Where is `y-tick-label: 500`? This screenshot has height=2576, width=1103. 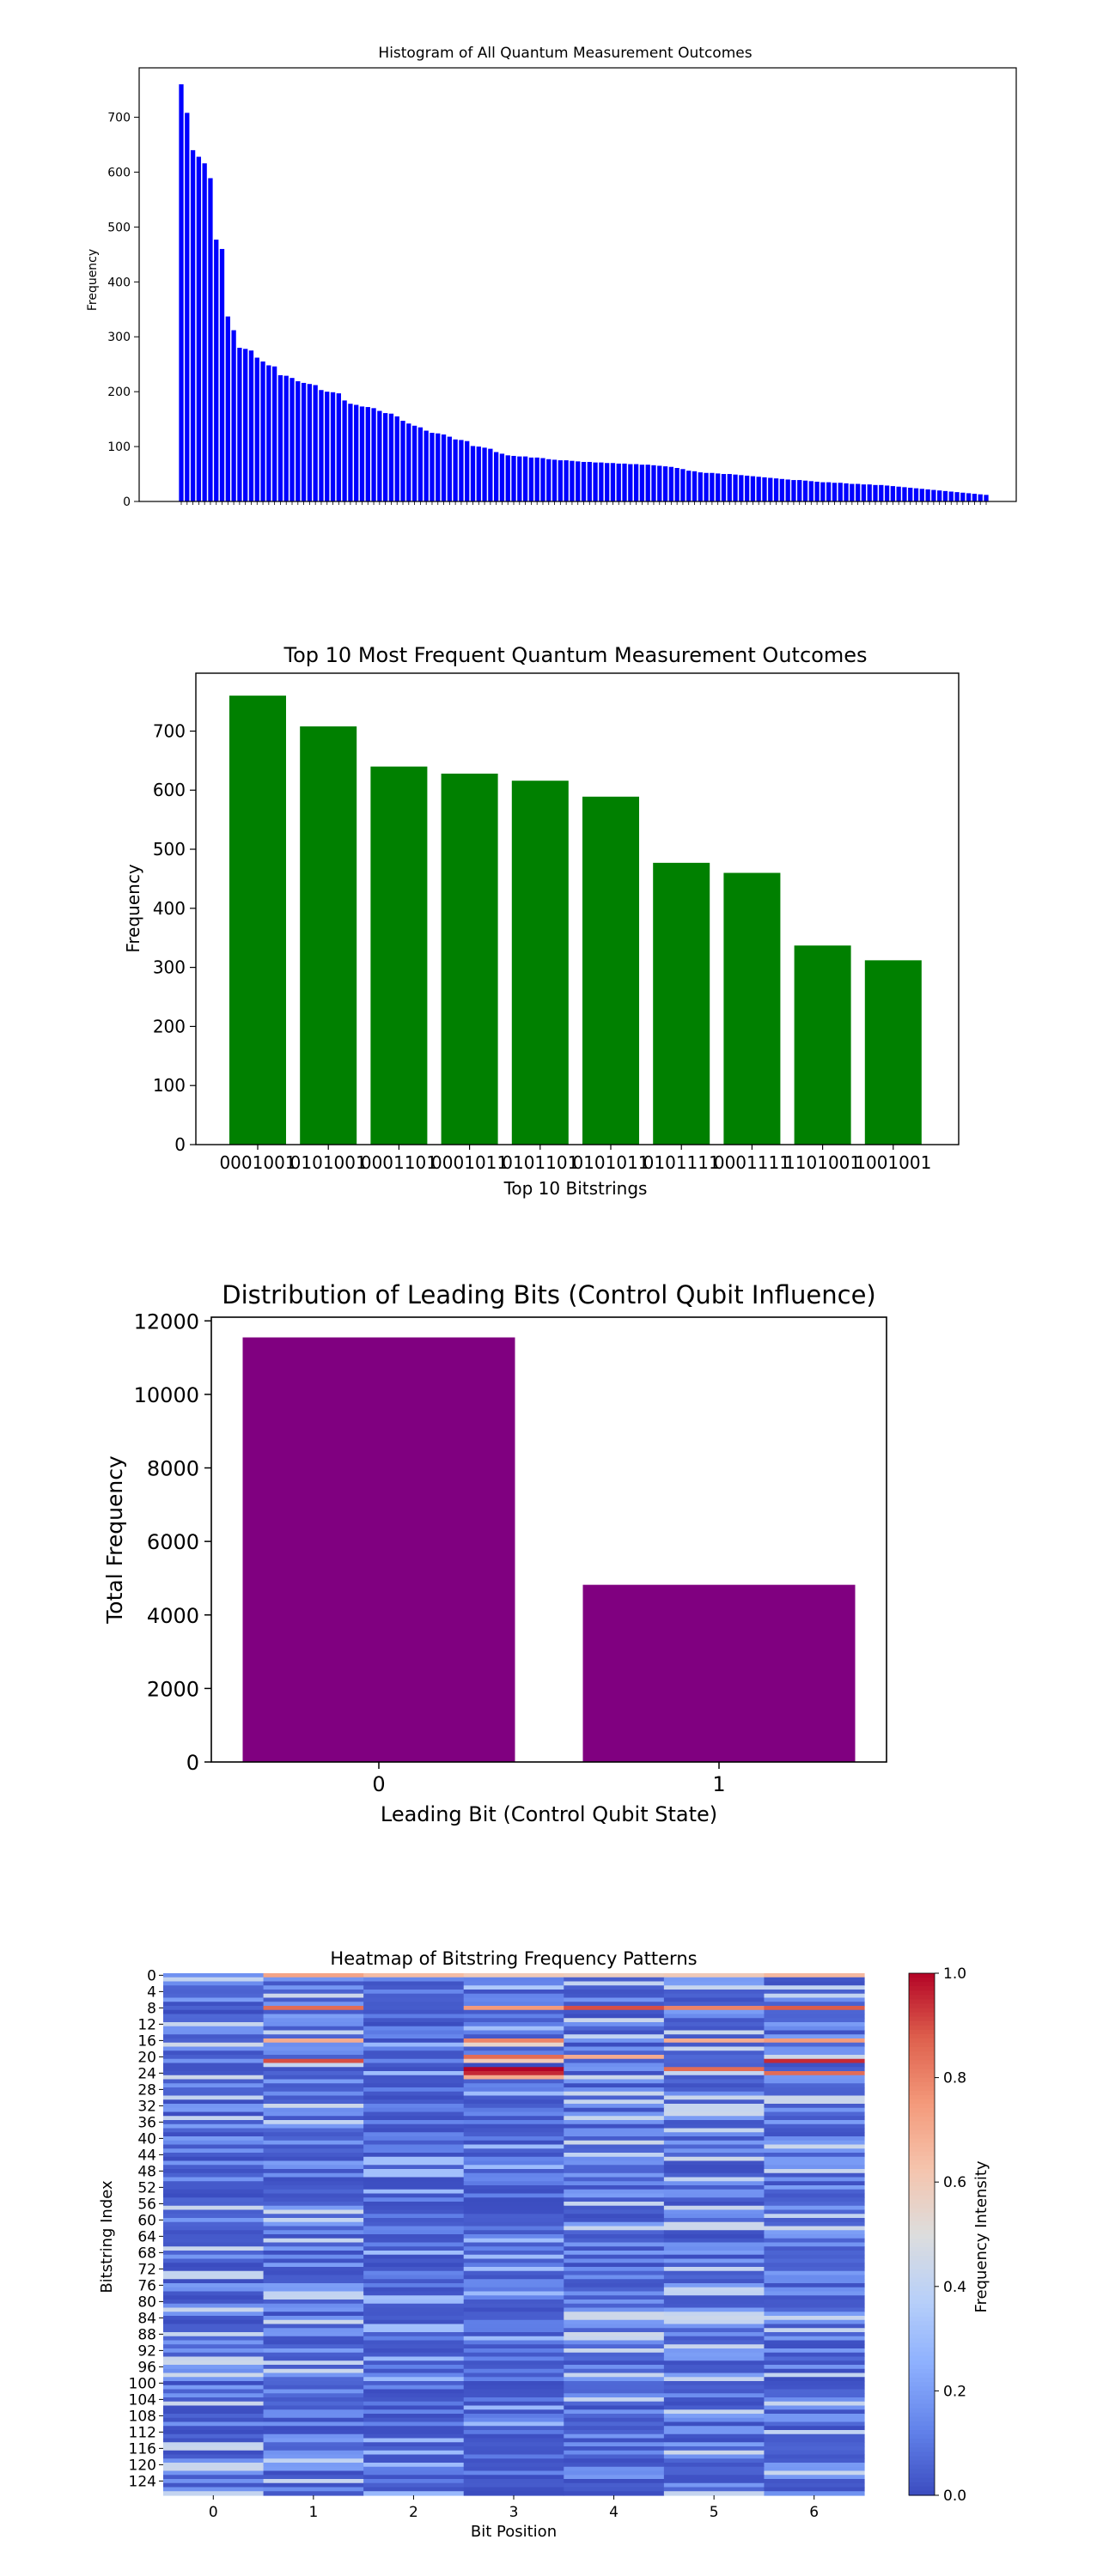 y-tick-label: 500 is located at coordinates (169, 850).